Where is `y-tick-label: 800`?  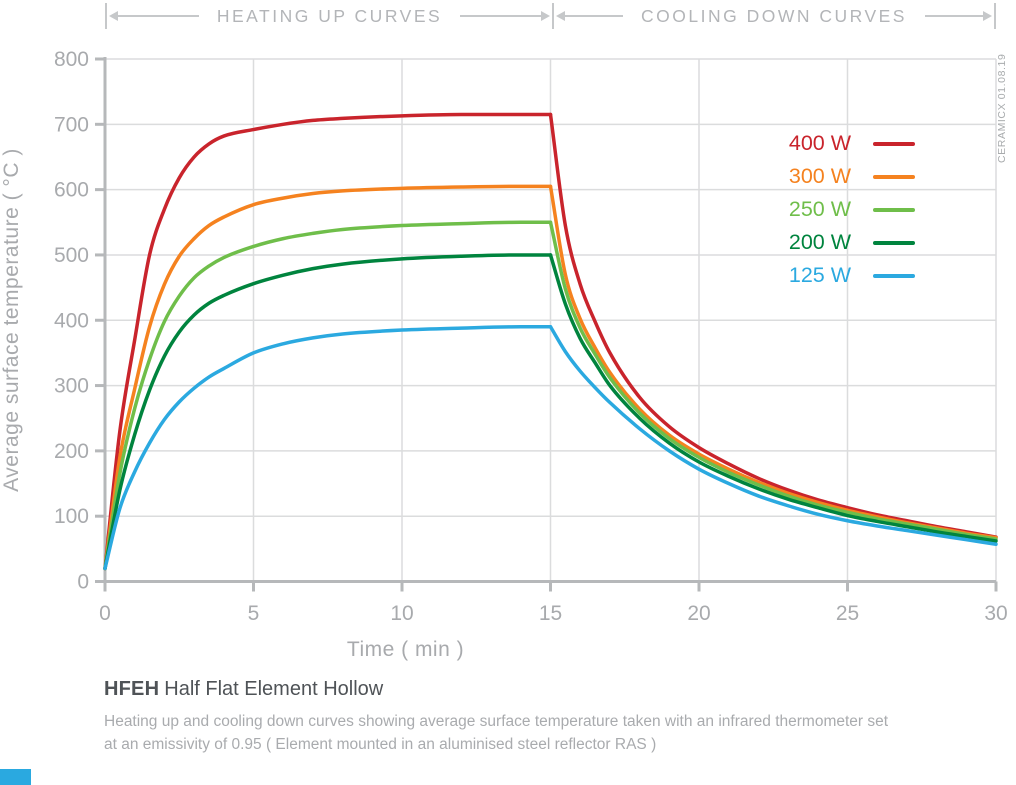
y-tick-label: 800 is located at coordinates (71, 59).